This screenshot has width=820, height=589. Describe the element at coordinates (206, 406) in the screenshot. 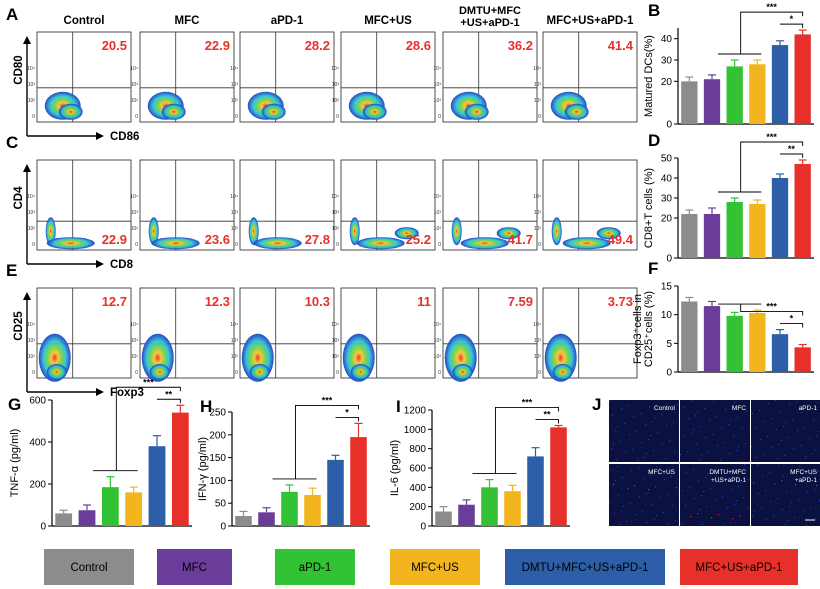

I see `panel-letter-h: H` at that location.